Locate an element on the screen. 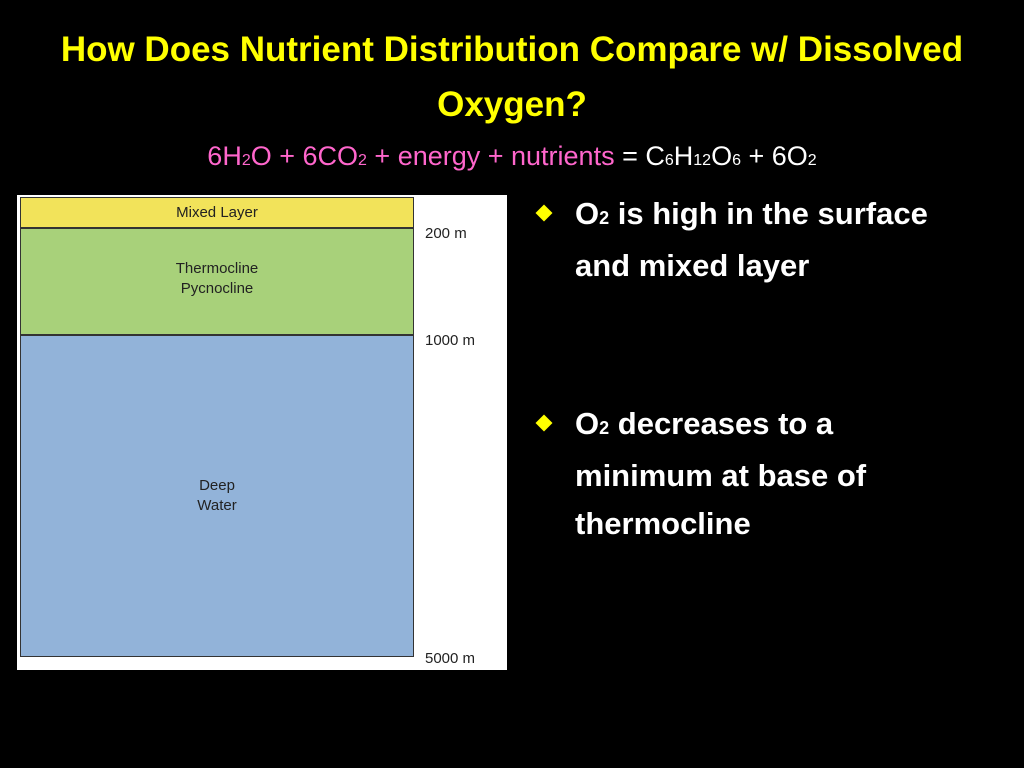 The width and height of the screenshot is (1024, 768). eq-text: O is located at coordinates (722, 156).